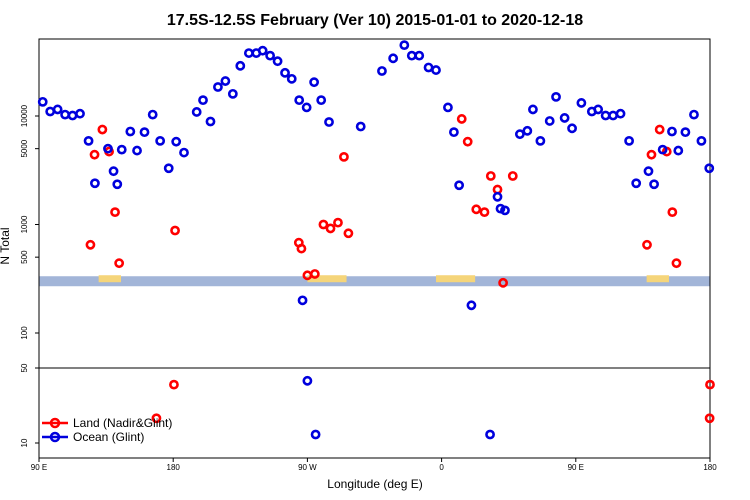  What do you see at coordinates (576, 467) in the screenshot?
I see `x-tick-label-4: 90 E` at bounding box center [576, 467].